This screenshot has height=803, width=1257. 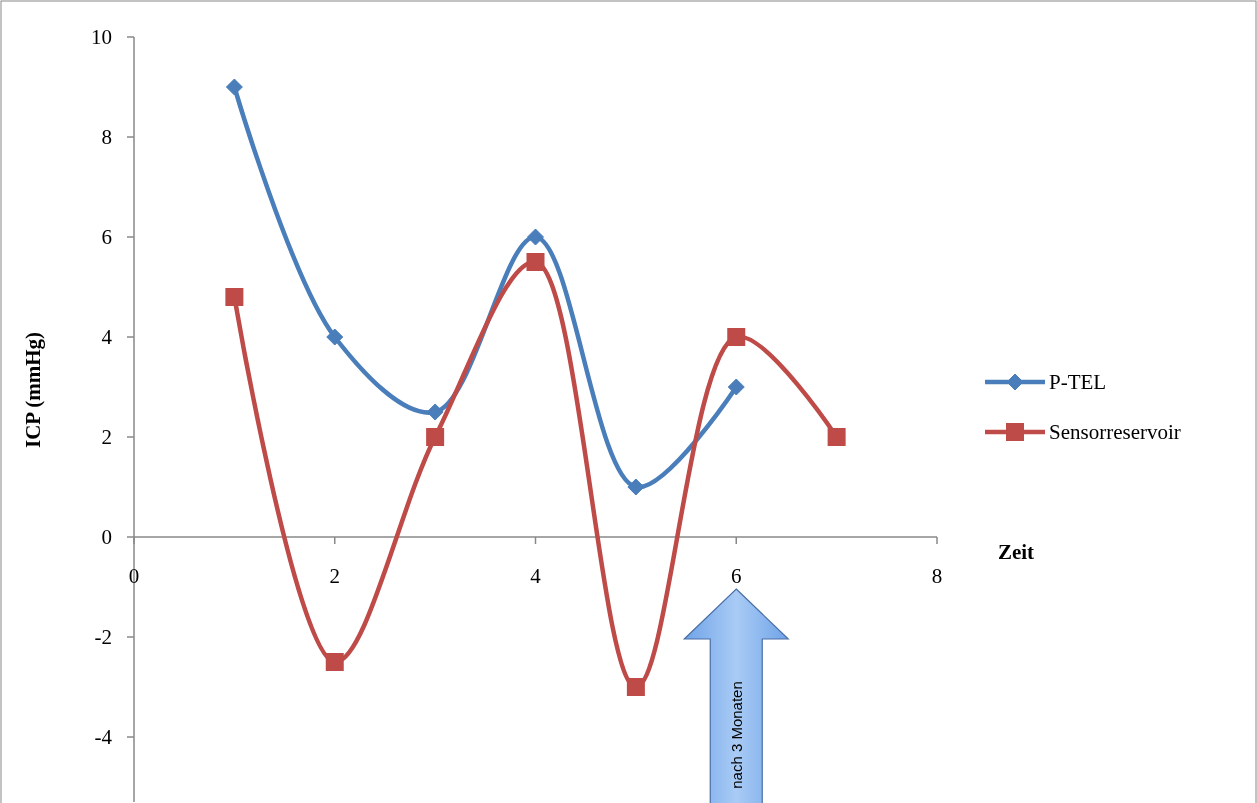 I want to click on y-tick-label: 10, so click(x=101, y=37).